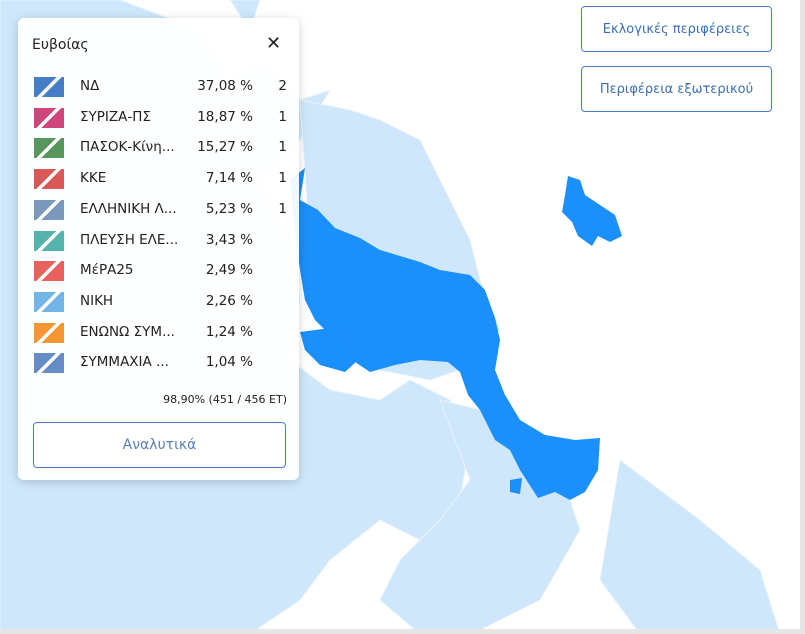 The image size is (805, 634). I want to click on party-row: ΕΝΩΝΩ ΣΥΜ... 1,24 %, so click(158, 333).